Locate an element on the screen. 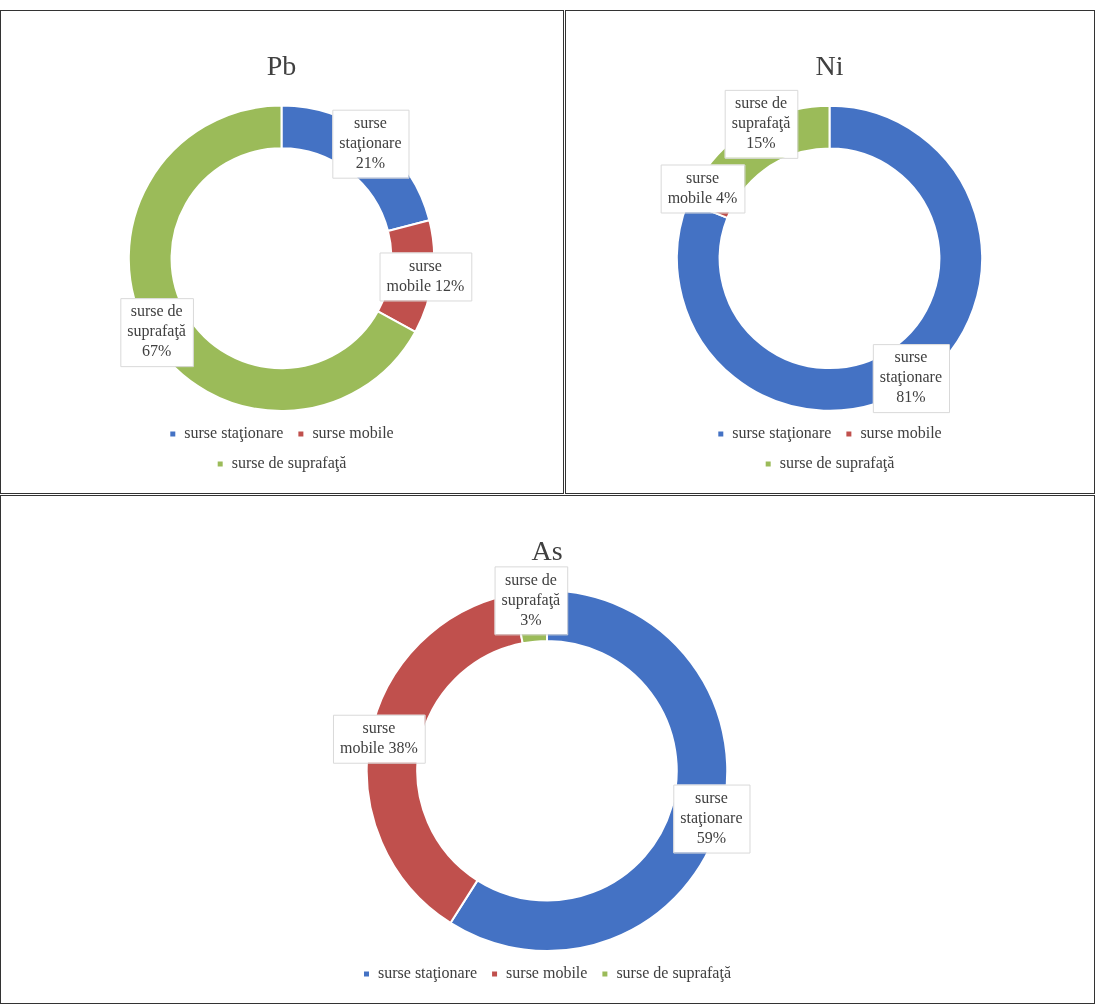  data-label: surse staţionare 21% is located at coordinates (370, 142).